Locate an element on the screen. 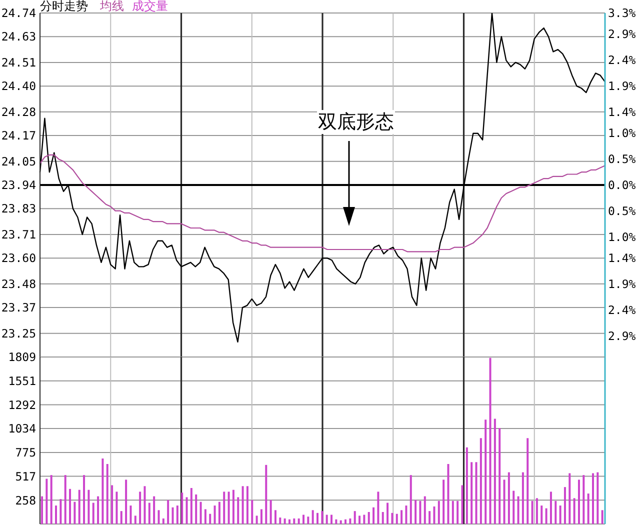 This screenshot has width=640, height=526. y-tick-label: 258 is located at coordinates (25, 500).